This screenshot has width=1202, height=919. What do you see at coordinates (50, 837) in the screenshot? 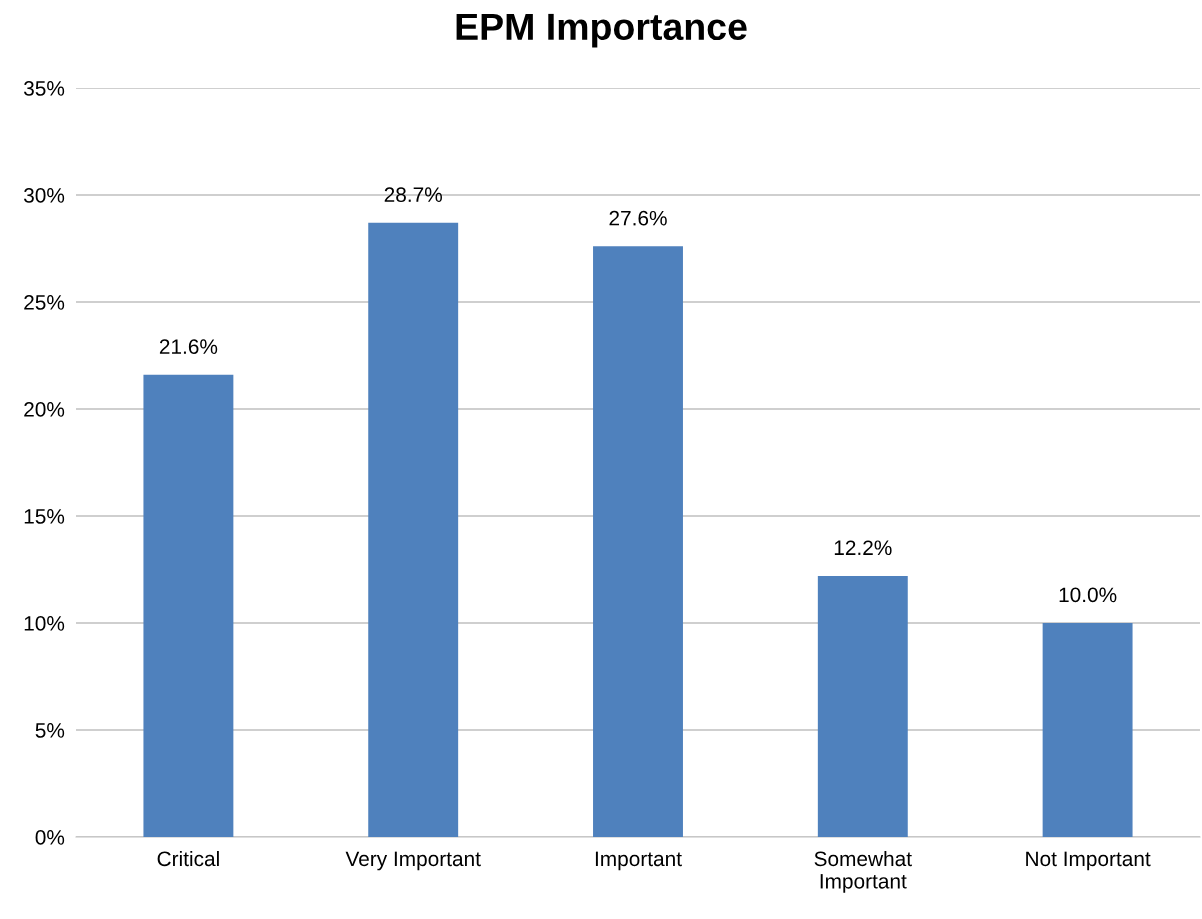
I see `y-tick-label: 0%` at bounding box center [50, 837].